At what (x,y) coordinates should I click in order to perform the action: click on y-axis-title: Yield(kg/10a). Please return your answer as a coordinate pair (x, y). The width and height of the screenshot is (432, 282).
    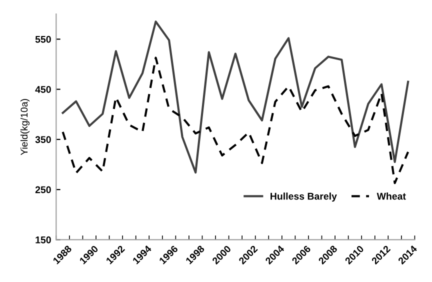
    Looking at the image, I should click on (25, 127).